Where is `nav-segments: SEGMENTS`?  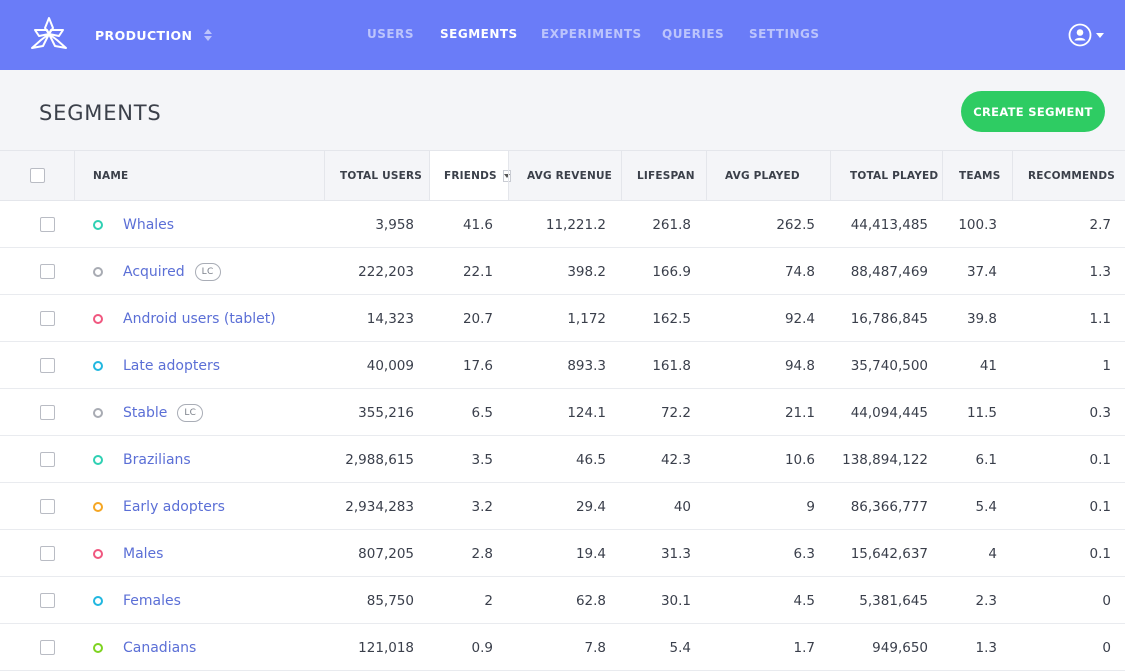
nav-segments: SEGMENTS is located at coordinates (479, 34).